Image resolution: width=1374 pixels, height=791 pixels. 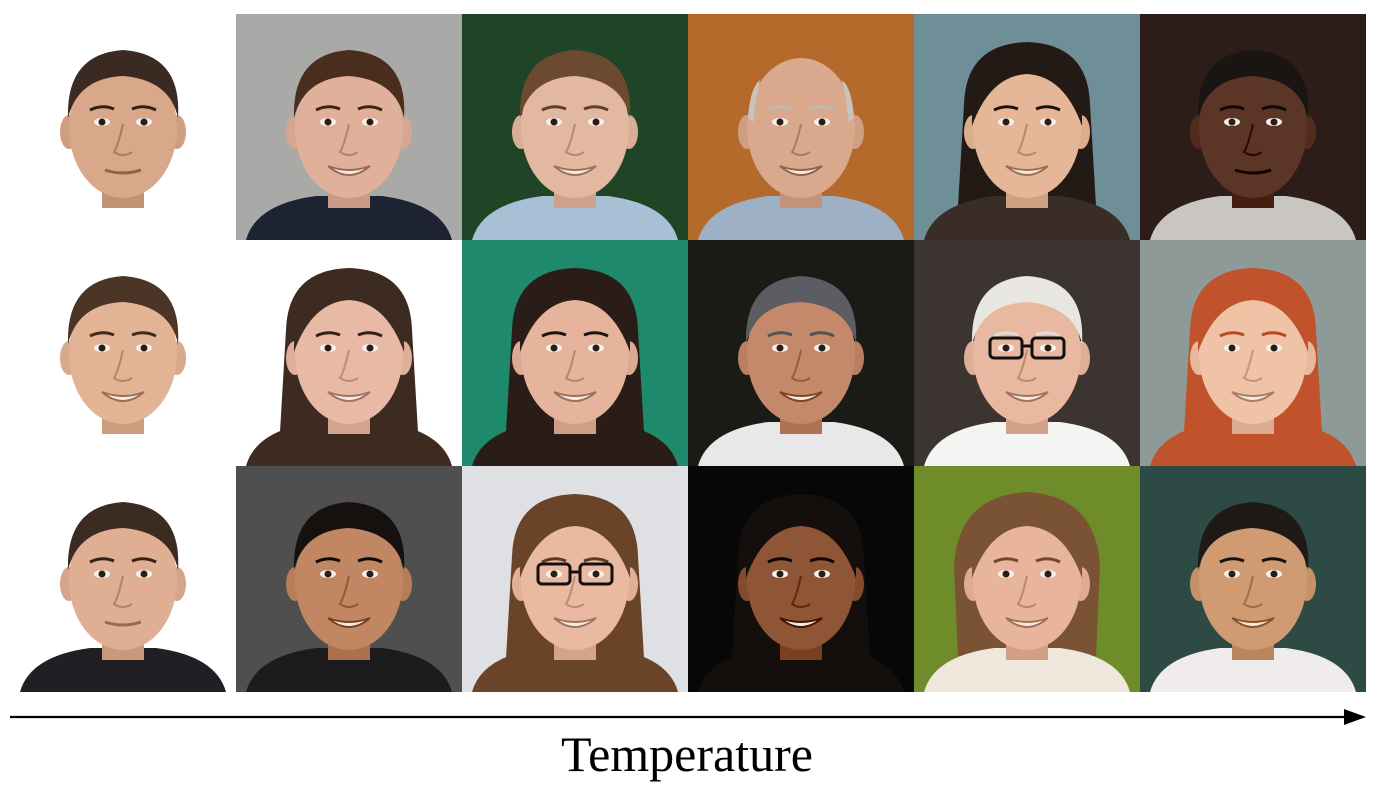 What do you see at coordinates (1355, 717) in the screenshot?
I see `arrowhead-icon` at bounding box center [1355, 717].